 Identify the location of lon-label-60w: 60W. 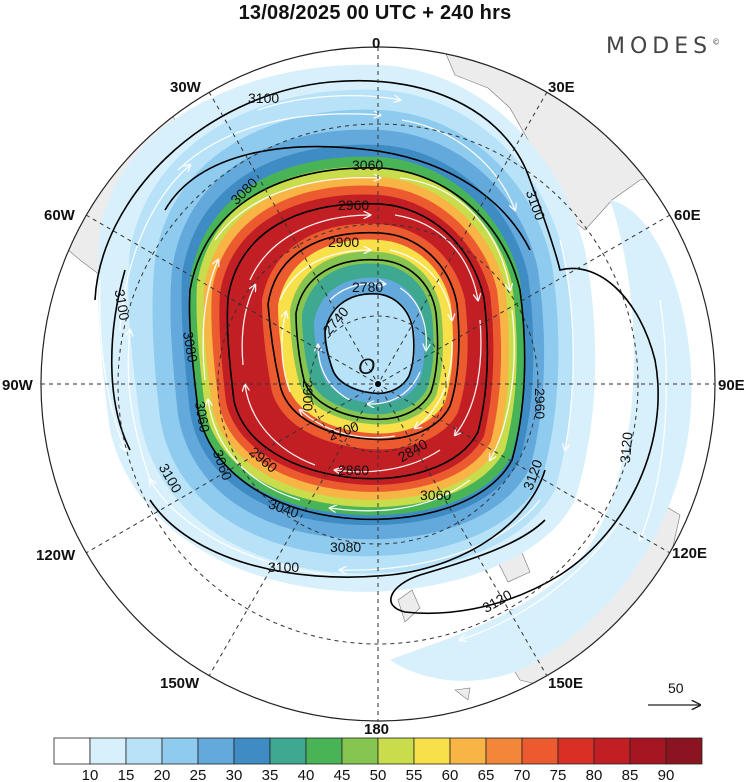
(60, 215).